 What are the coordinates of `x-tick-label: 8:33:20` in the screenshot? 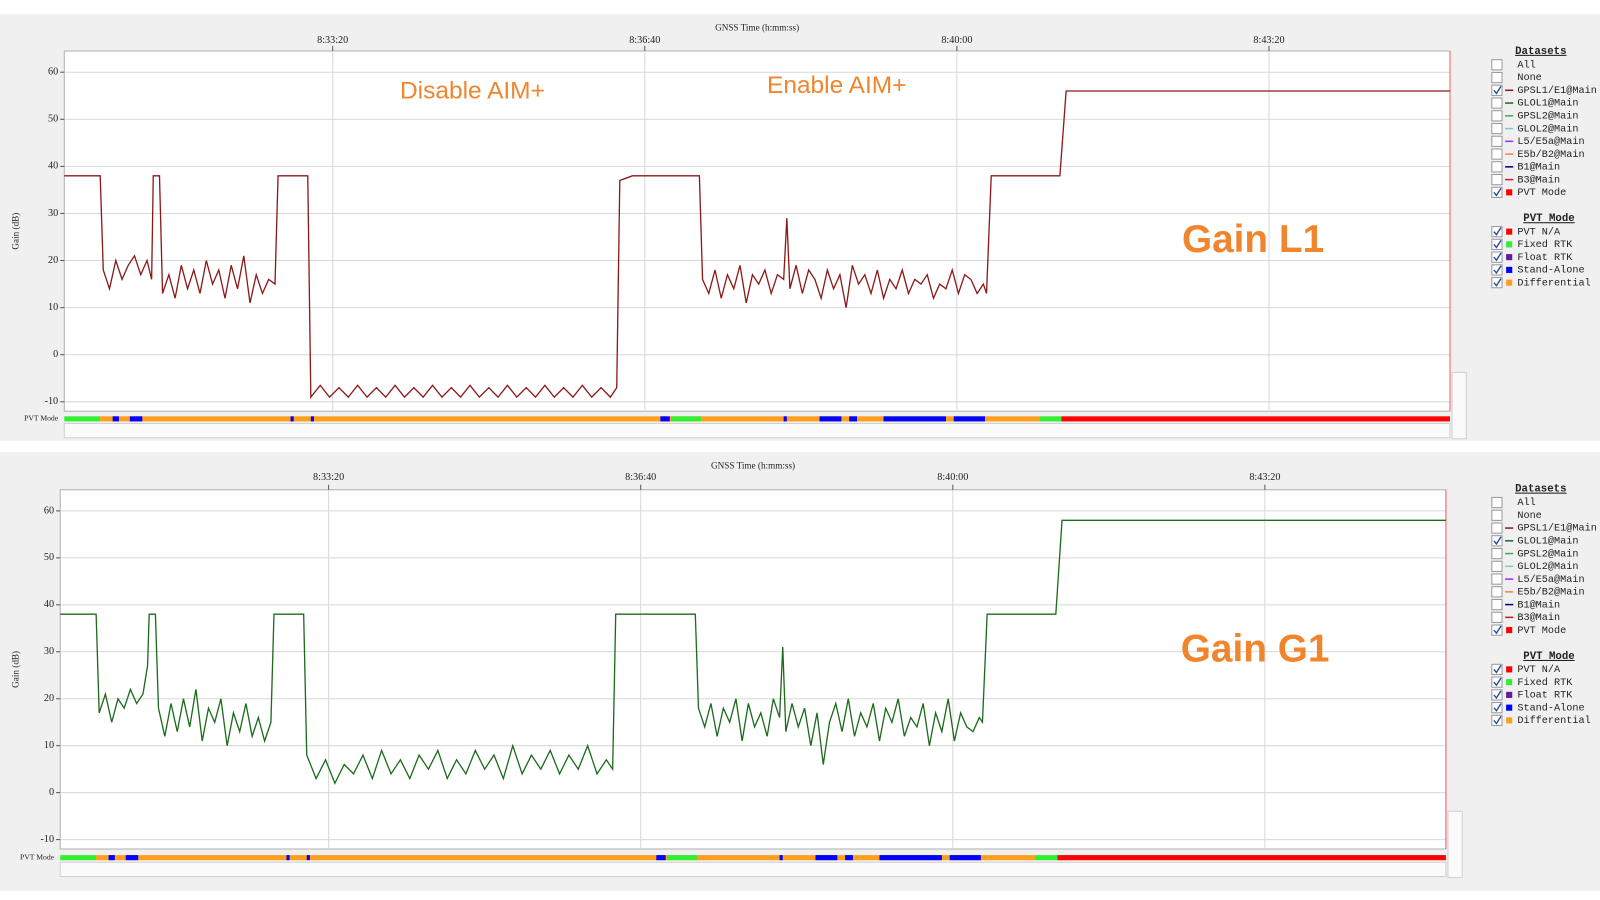 It's located at (332, 40).